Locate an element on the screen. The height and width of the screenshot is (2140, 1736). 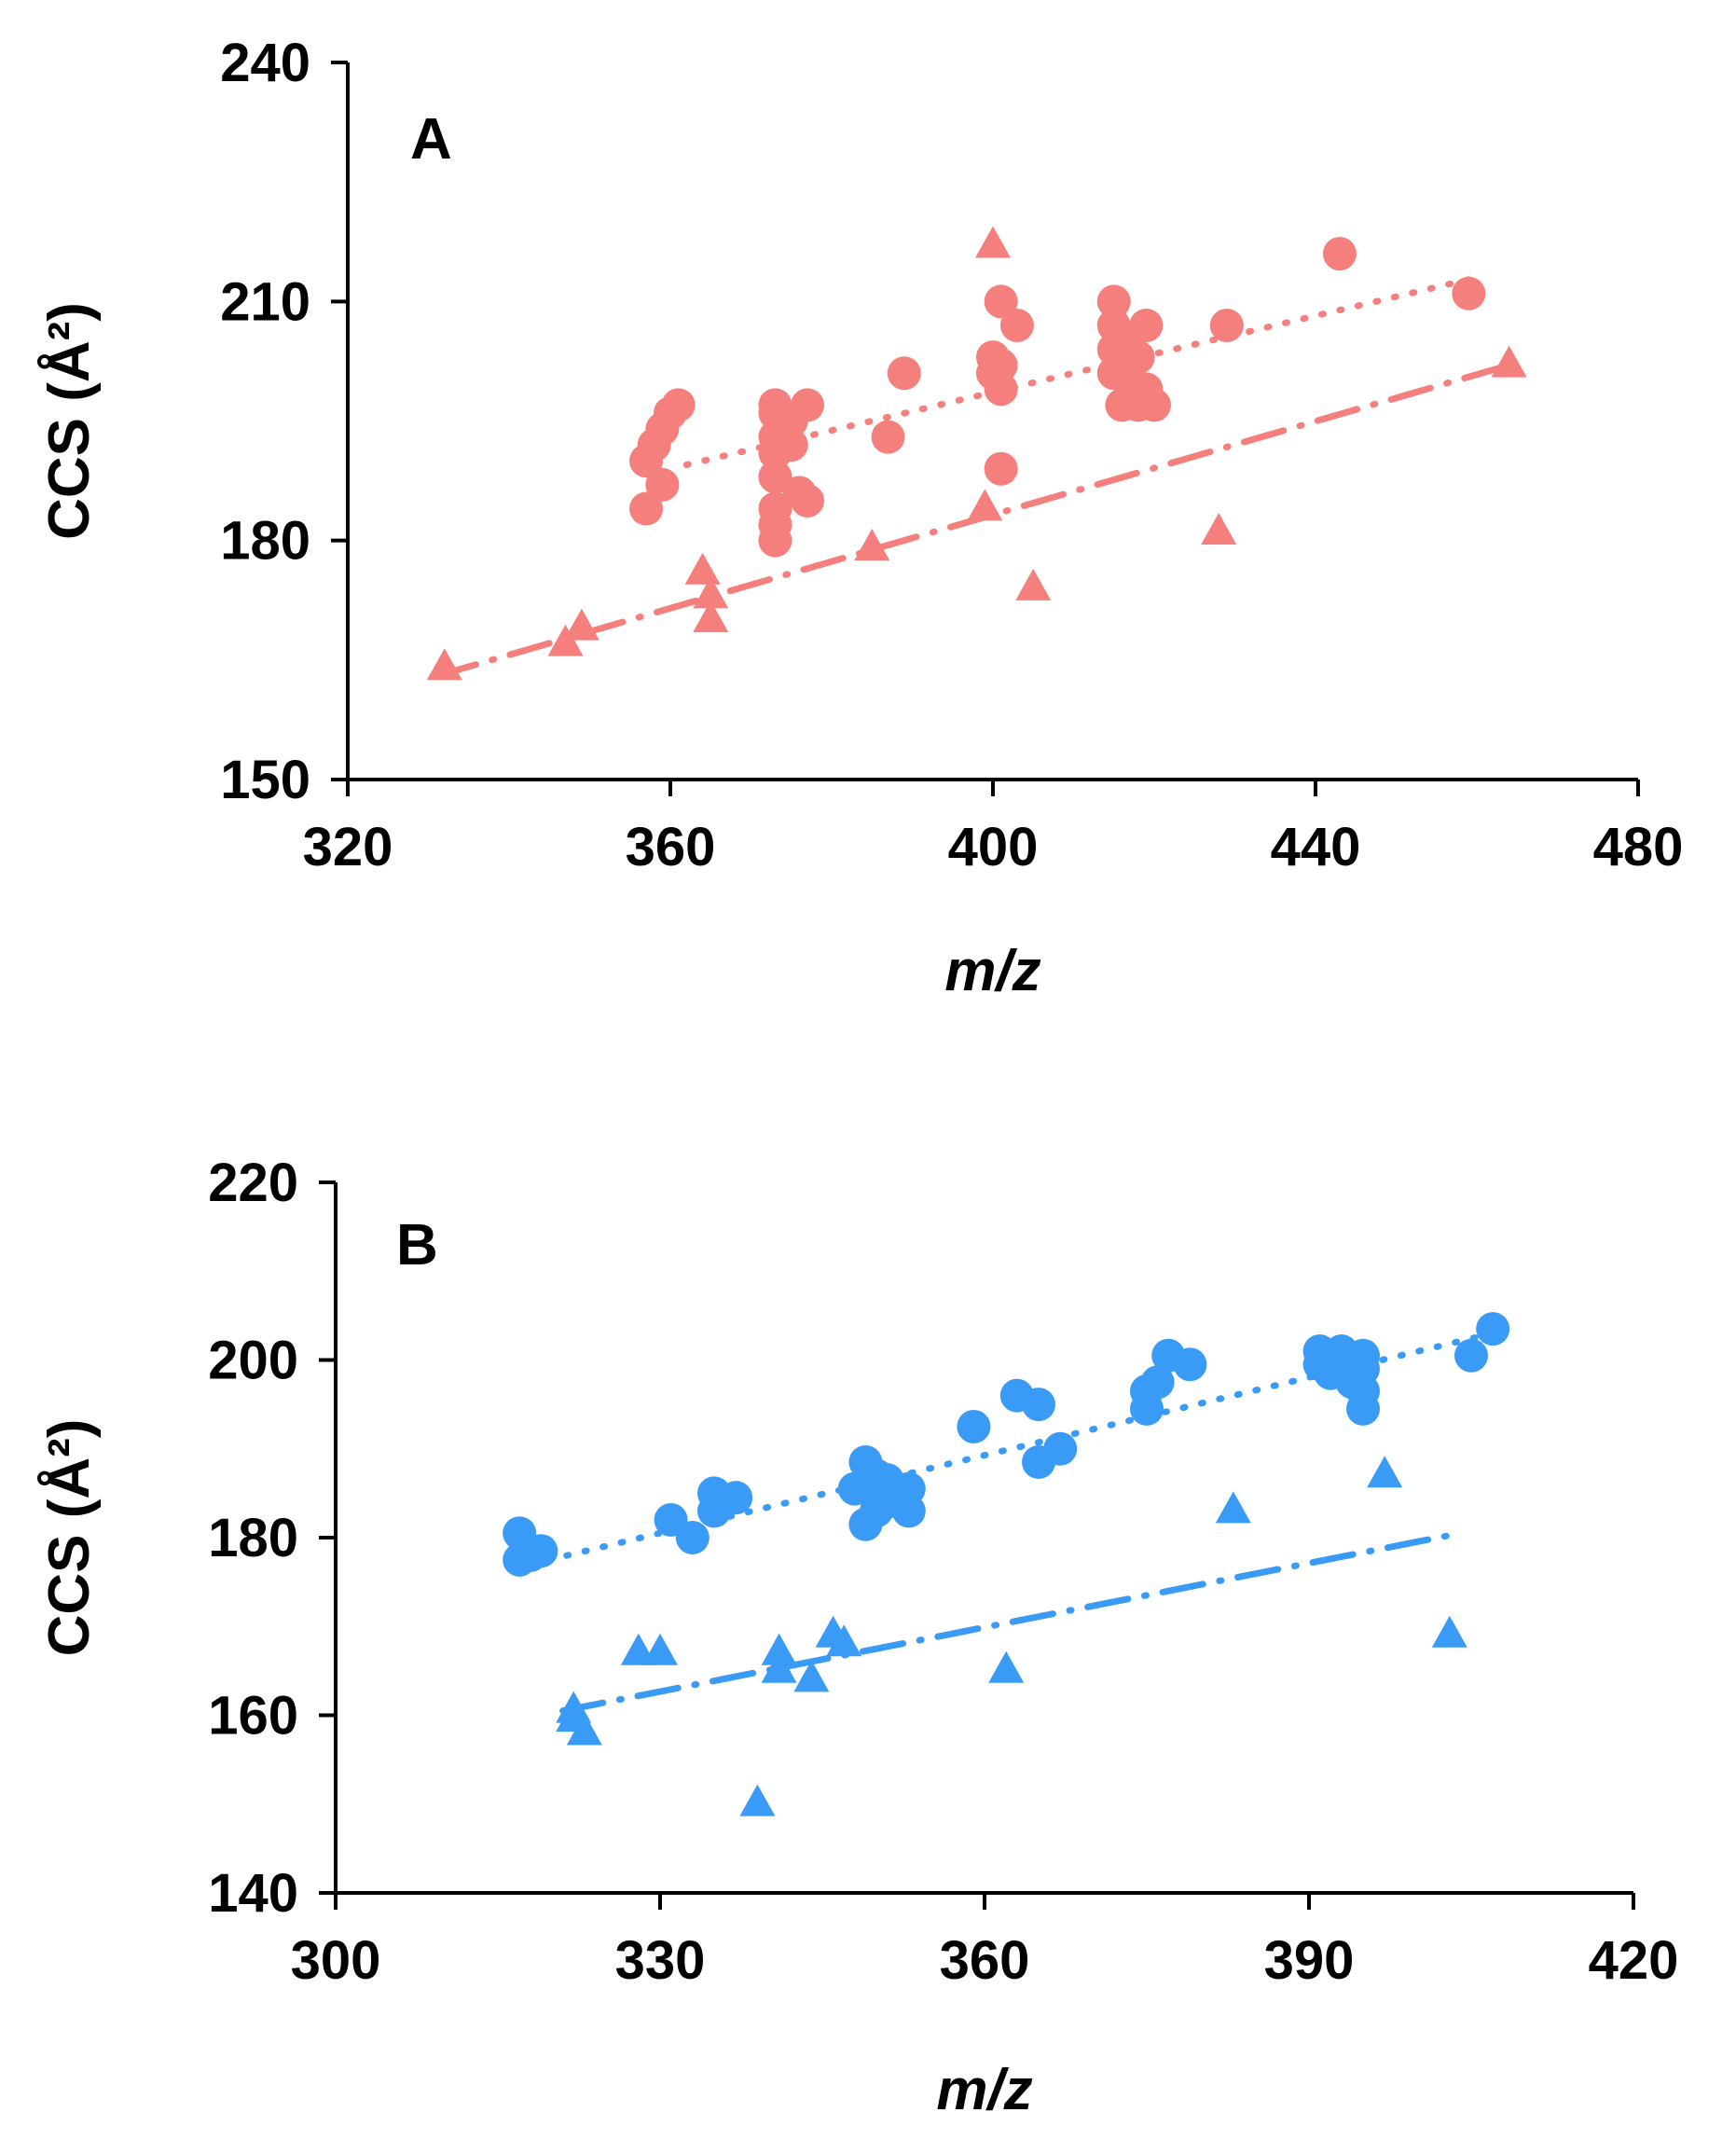
y-tick-label: 200 is located at coordinates (253, 1361).